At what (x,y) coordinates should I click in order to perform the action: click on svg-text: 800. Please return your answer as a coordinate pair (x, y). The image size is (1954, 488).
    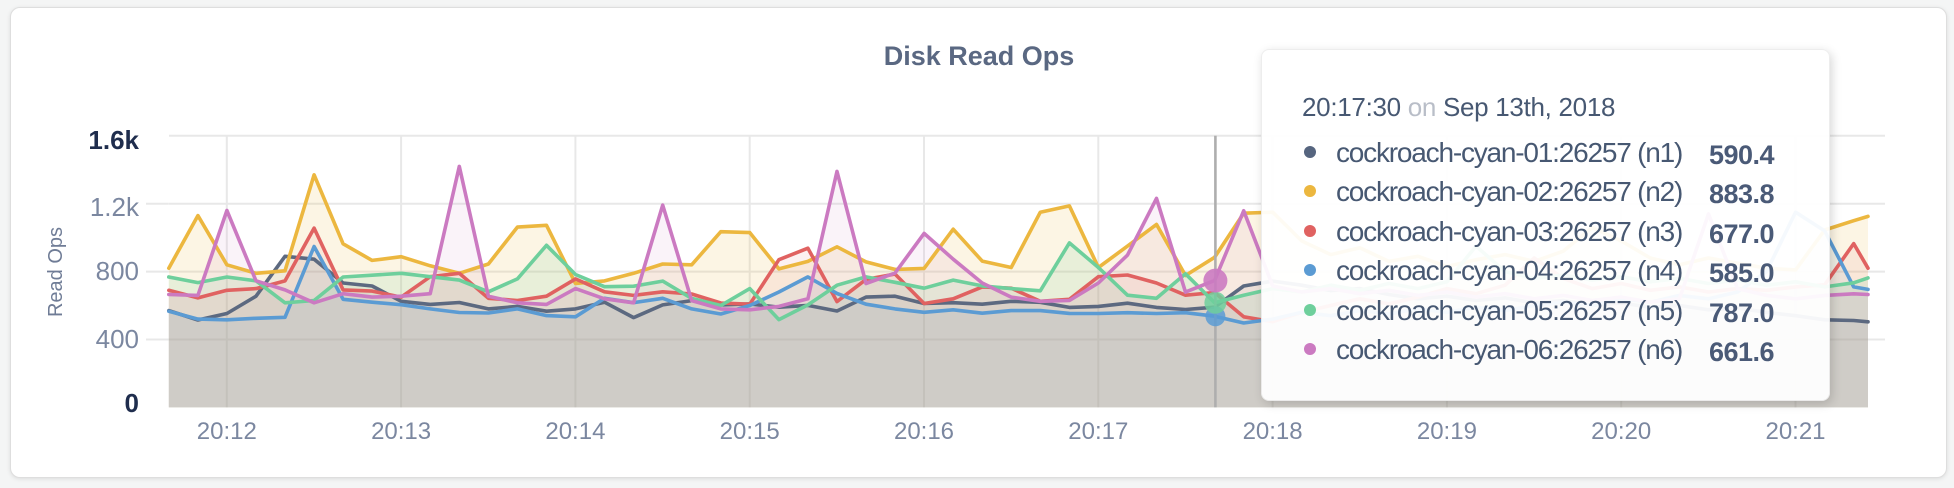
    Looking at the image, I should click on (117, 271).